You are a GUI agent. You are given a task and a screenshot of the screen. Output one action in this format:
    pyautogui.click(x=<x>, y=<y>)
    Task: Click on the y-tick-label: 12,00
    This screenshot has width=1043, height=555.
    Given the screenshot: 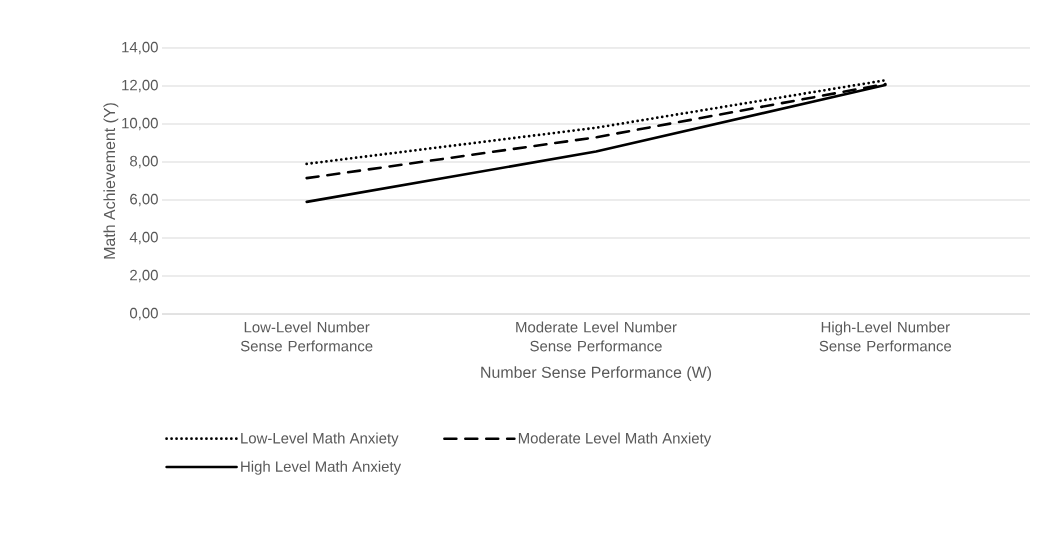 What is the action you would take?
    pyautogui.click(x=140, y=86)
    